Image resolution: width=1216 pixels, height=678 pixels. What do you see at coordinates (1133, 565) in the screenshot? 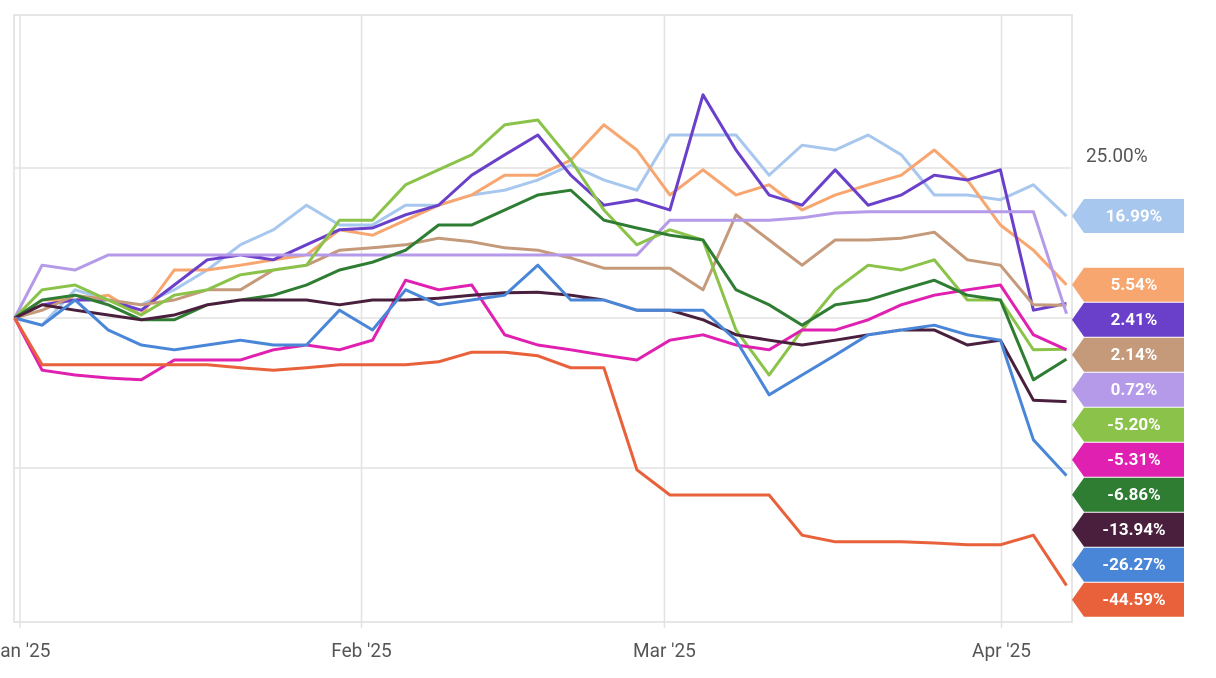
I see `legend-label: -26.27%` at bounding box center [1133, 565].